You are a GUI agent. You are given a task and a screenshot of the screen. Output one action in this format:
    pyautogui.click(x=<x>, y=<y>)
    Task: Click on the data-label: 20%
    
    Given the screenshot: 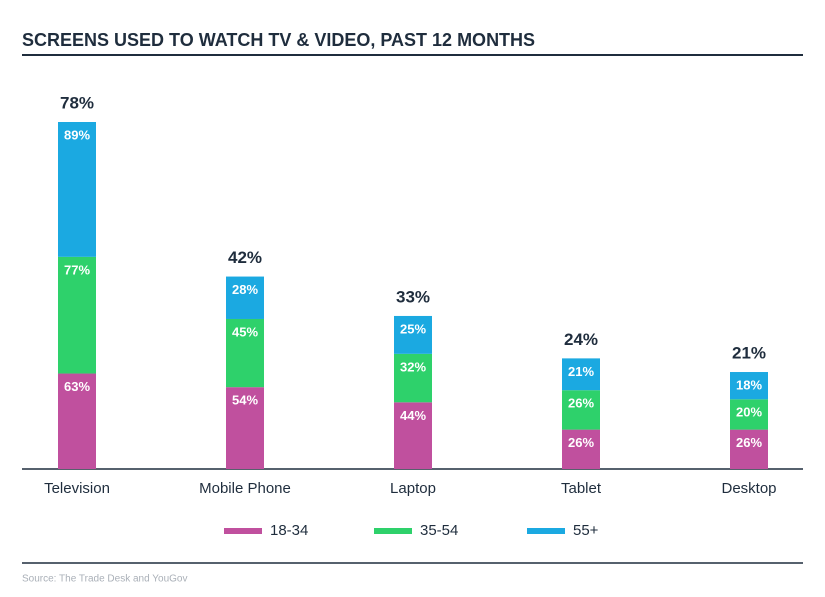 What is the action you would take?
    pyautogui.click(x=749, y=412)
    